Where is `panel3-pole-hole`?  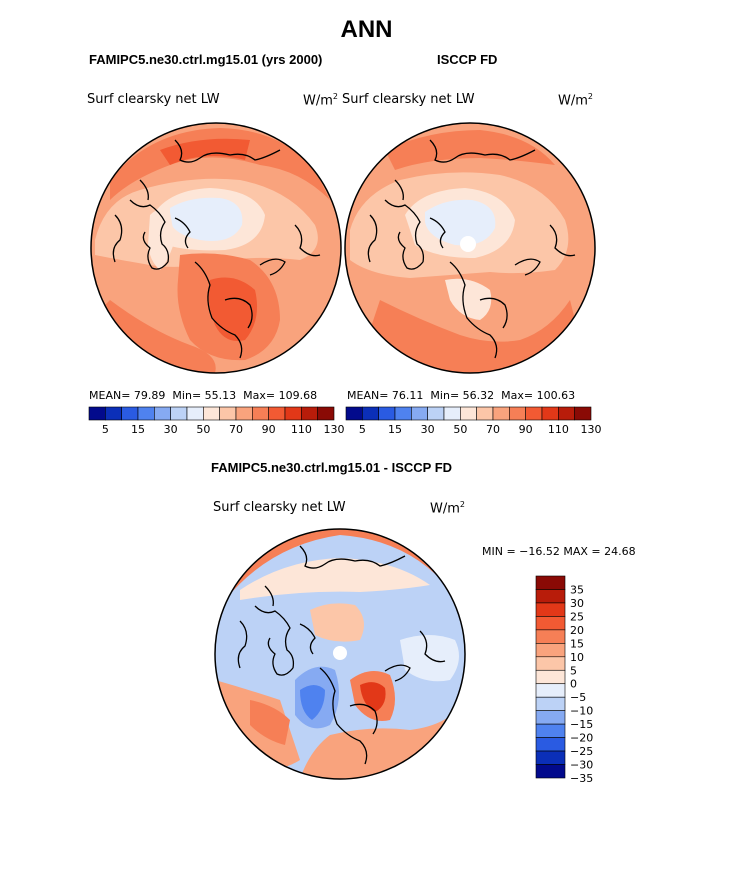 panel3-pole-hole is located at coordinates (340, 653).